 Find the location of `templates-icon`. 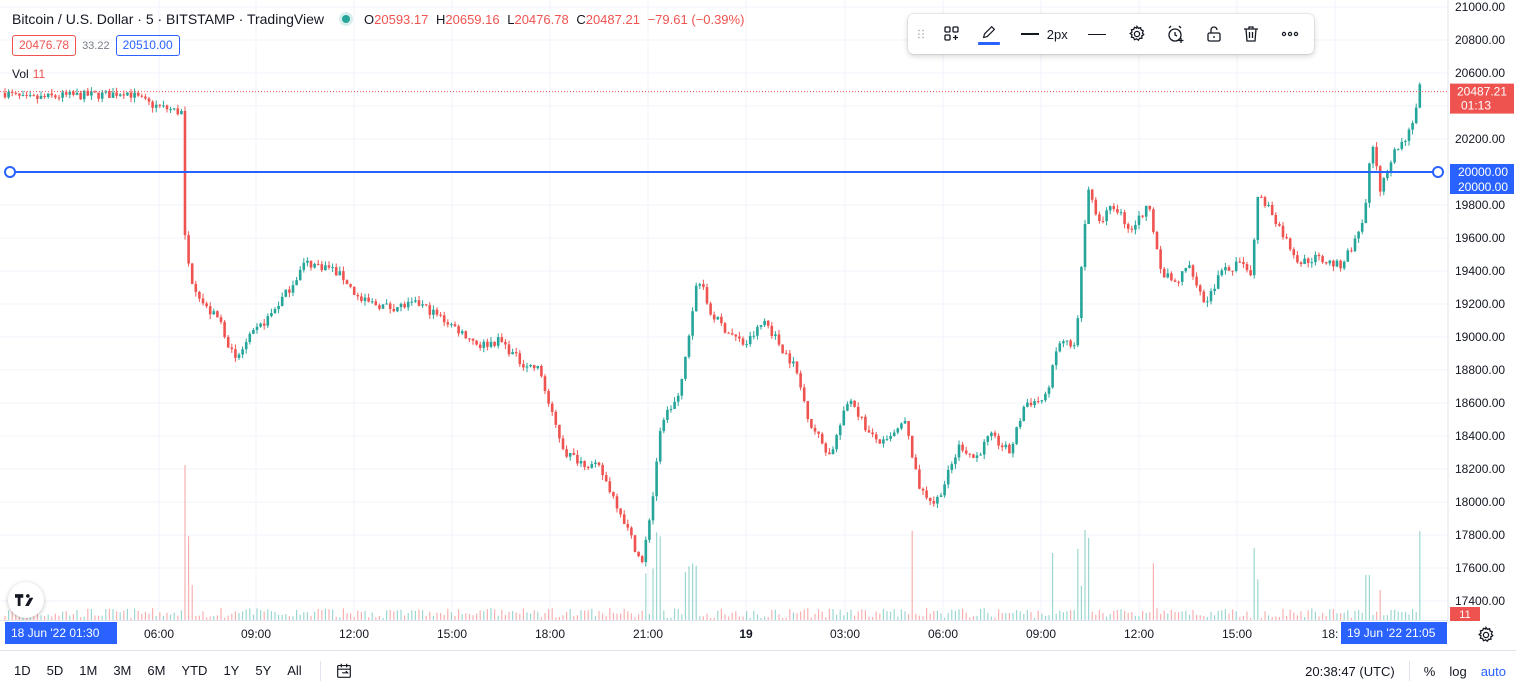

templates-icon is located at coordinates (951, 34).